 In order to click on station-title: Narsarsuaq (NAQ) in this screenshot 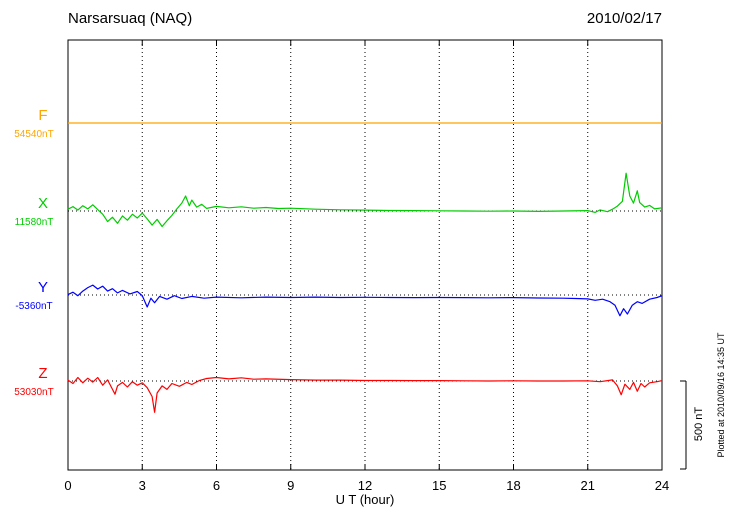, I will do `click(130, 18)`.